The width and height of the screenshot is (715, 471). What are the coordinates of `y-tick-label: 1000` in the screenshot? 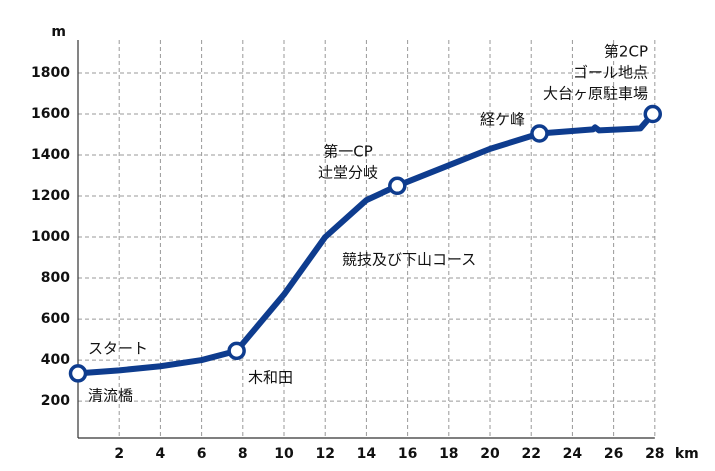 It's located at (50, 237).